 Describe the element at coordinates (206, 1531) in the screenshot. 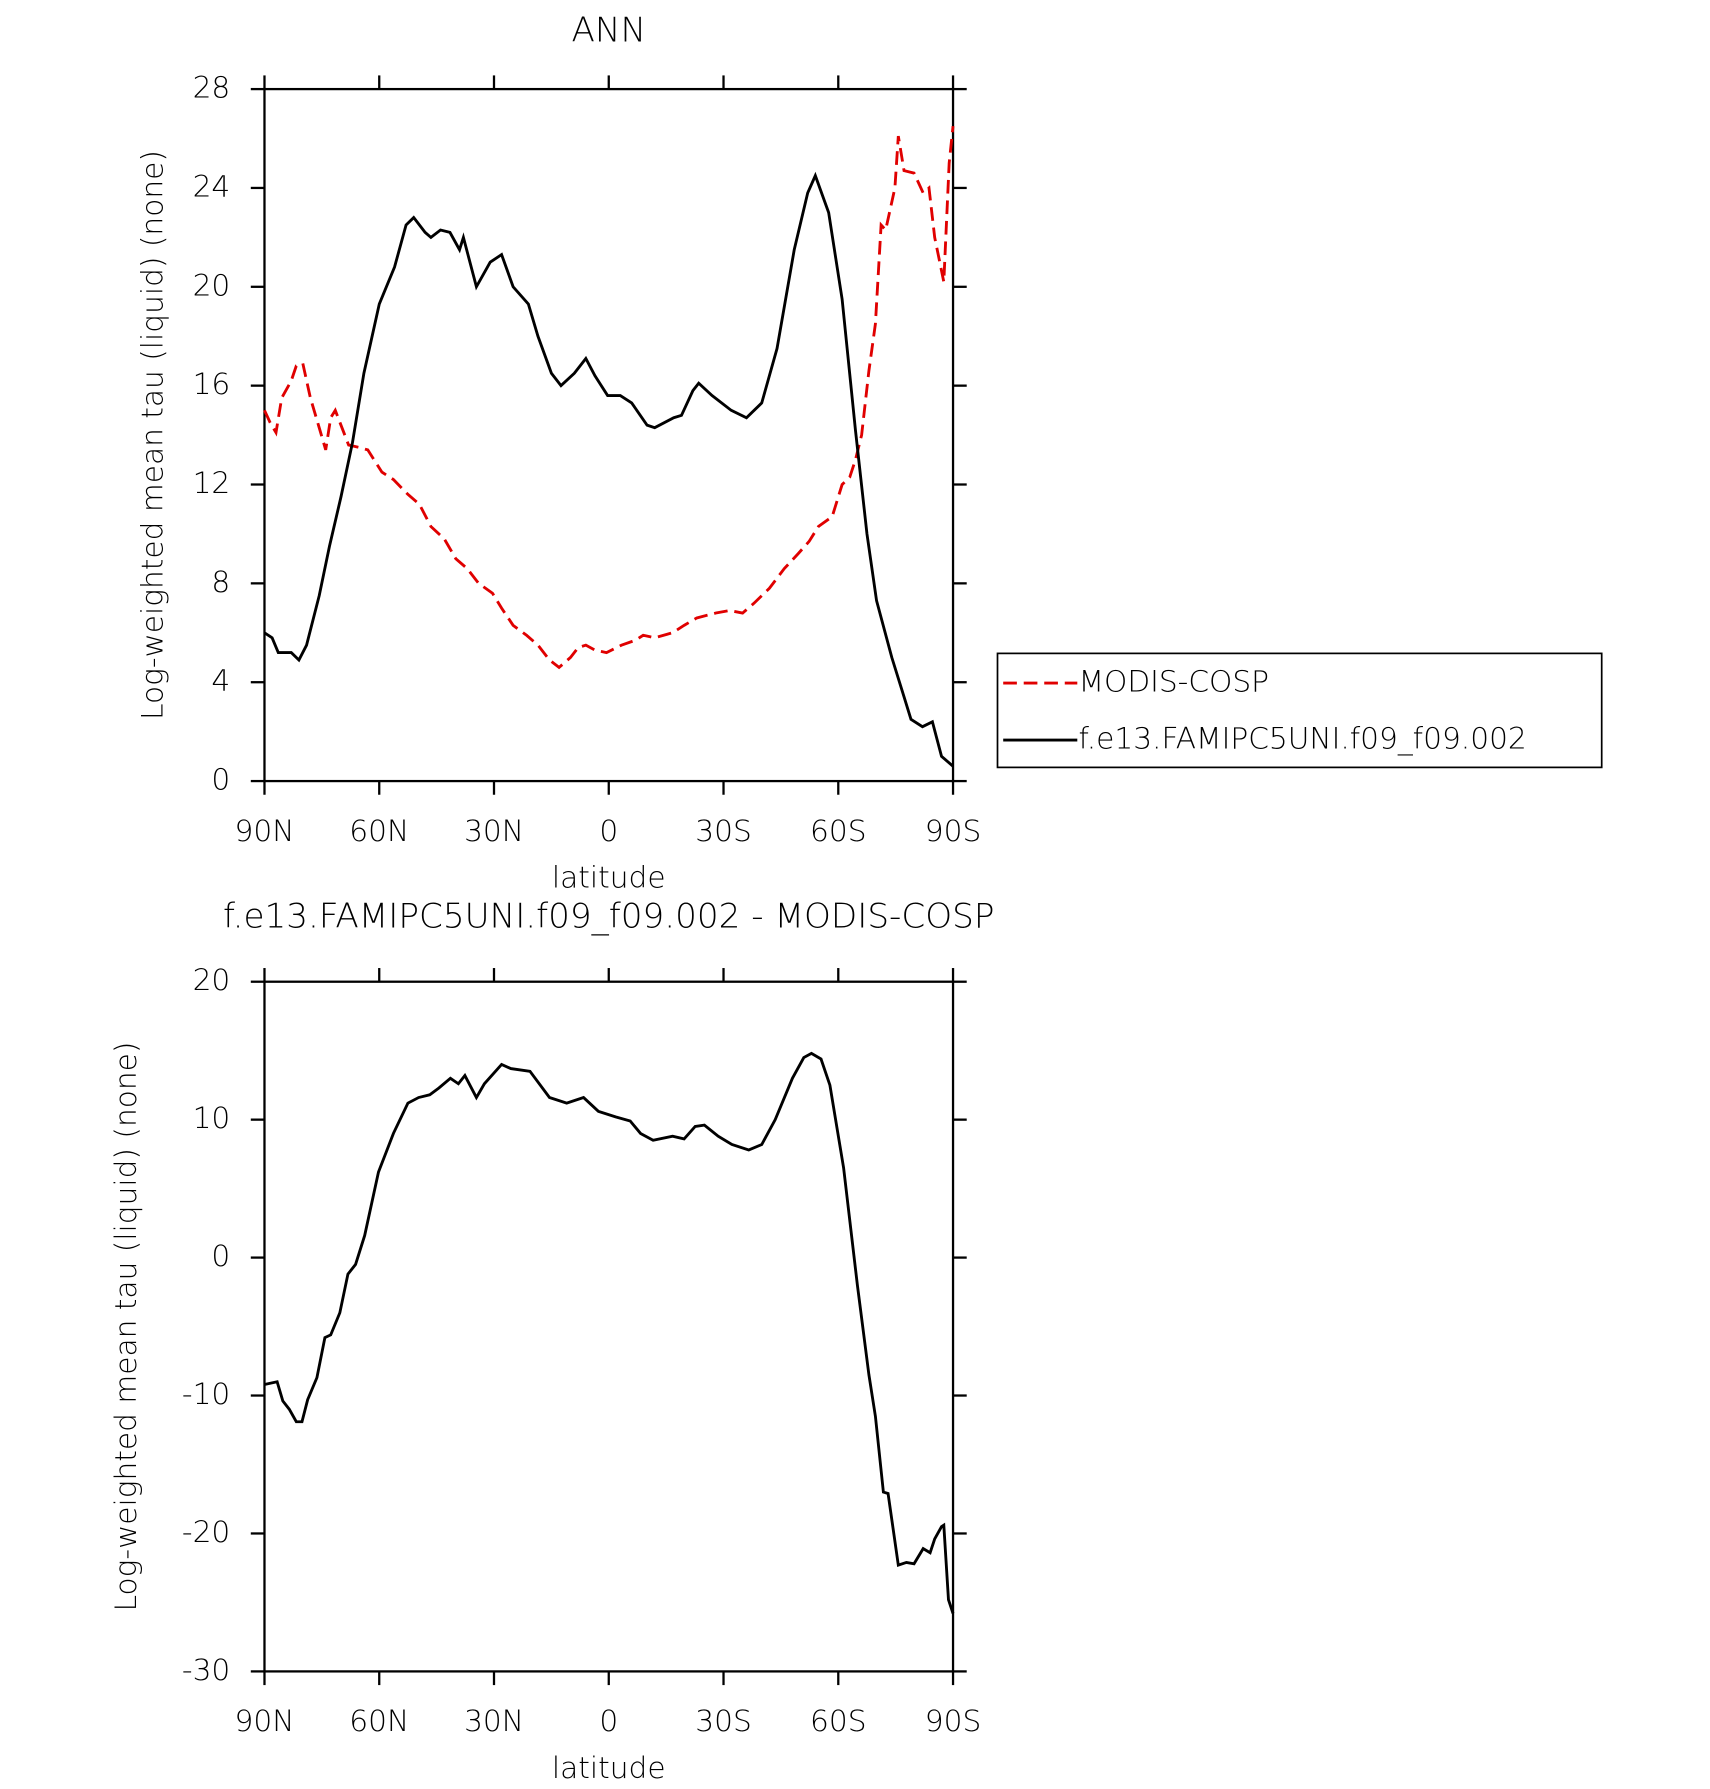

I see `y-tick-label: -20` at that location.